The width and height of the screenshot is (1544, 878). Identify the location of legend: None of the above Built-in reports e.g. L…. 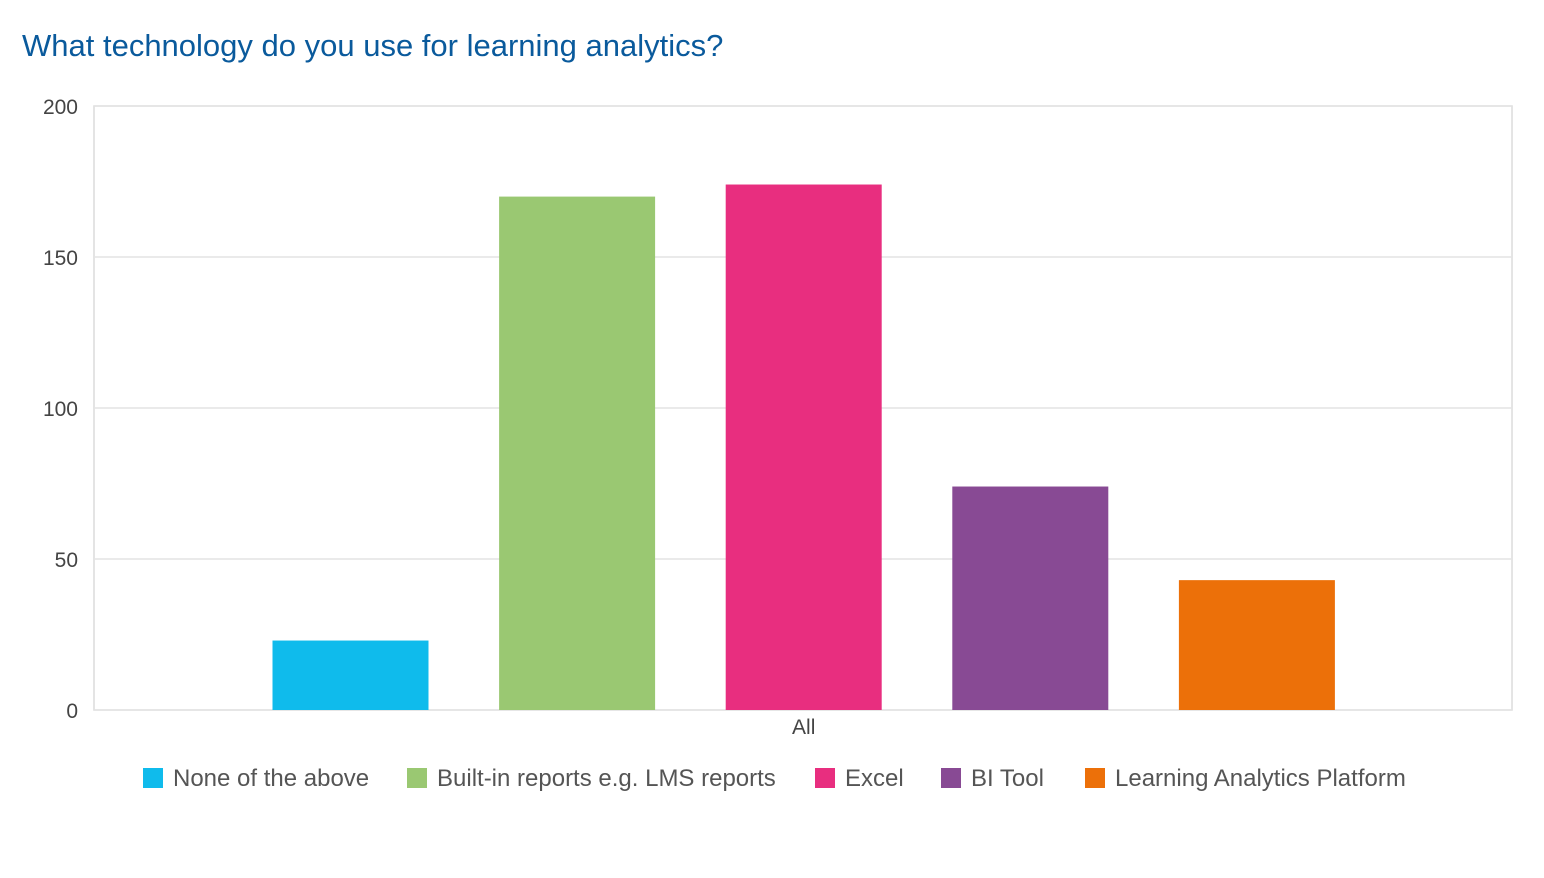
(774, 778).